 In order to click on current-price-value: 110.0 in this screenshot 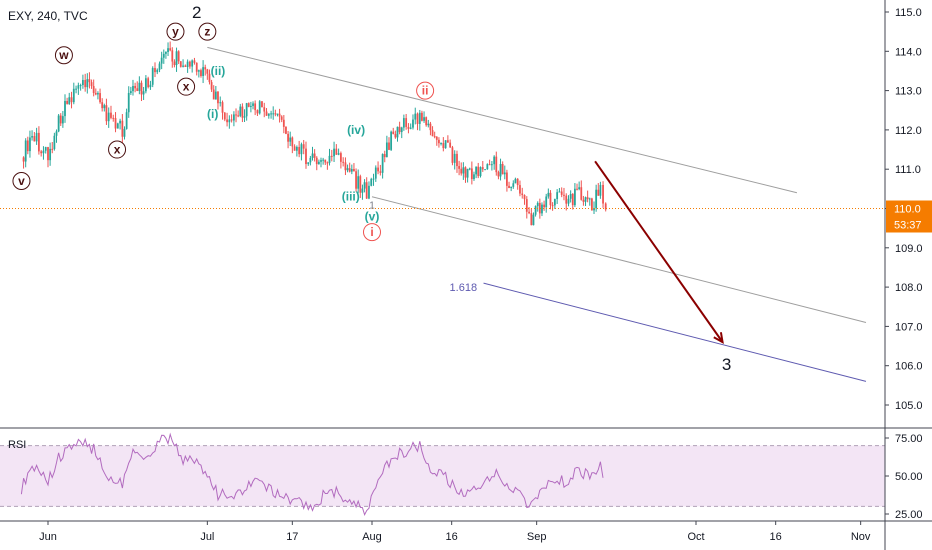, I will do `click(907, 210)`.